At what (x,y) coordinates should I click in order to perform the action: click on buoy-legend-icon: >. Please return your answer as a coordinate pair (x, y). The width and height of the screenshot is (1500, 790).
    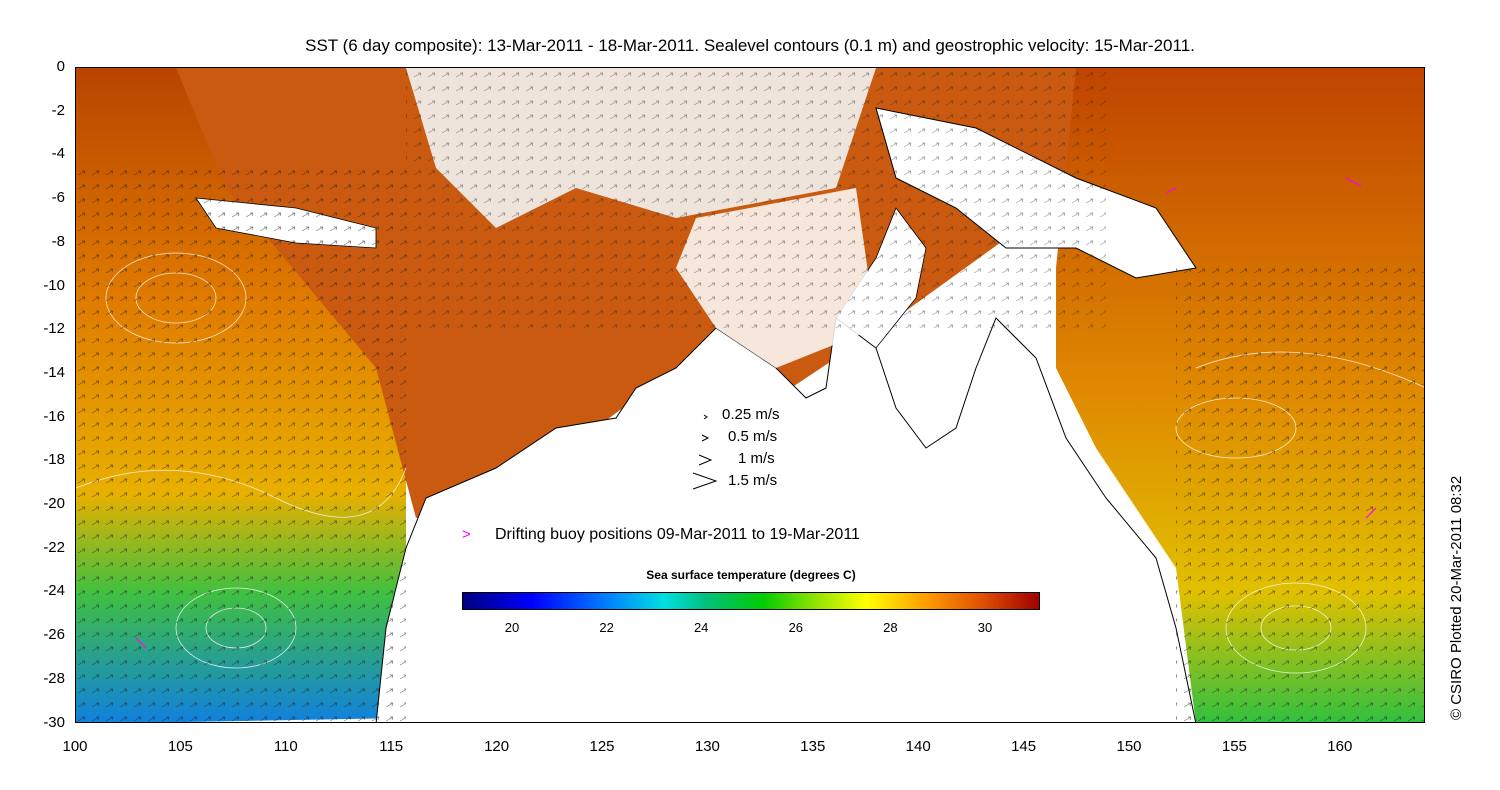
    Looking at the image, I should click on (466, 534).